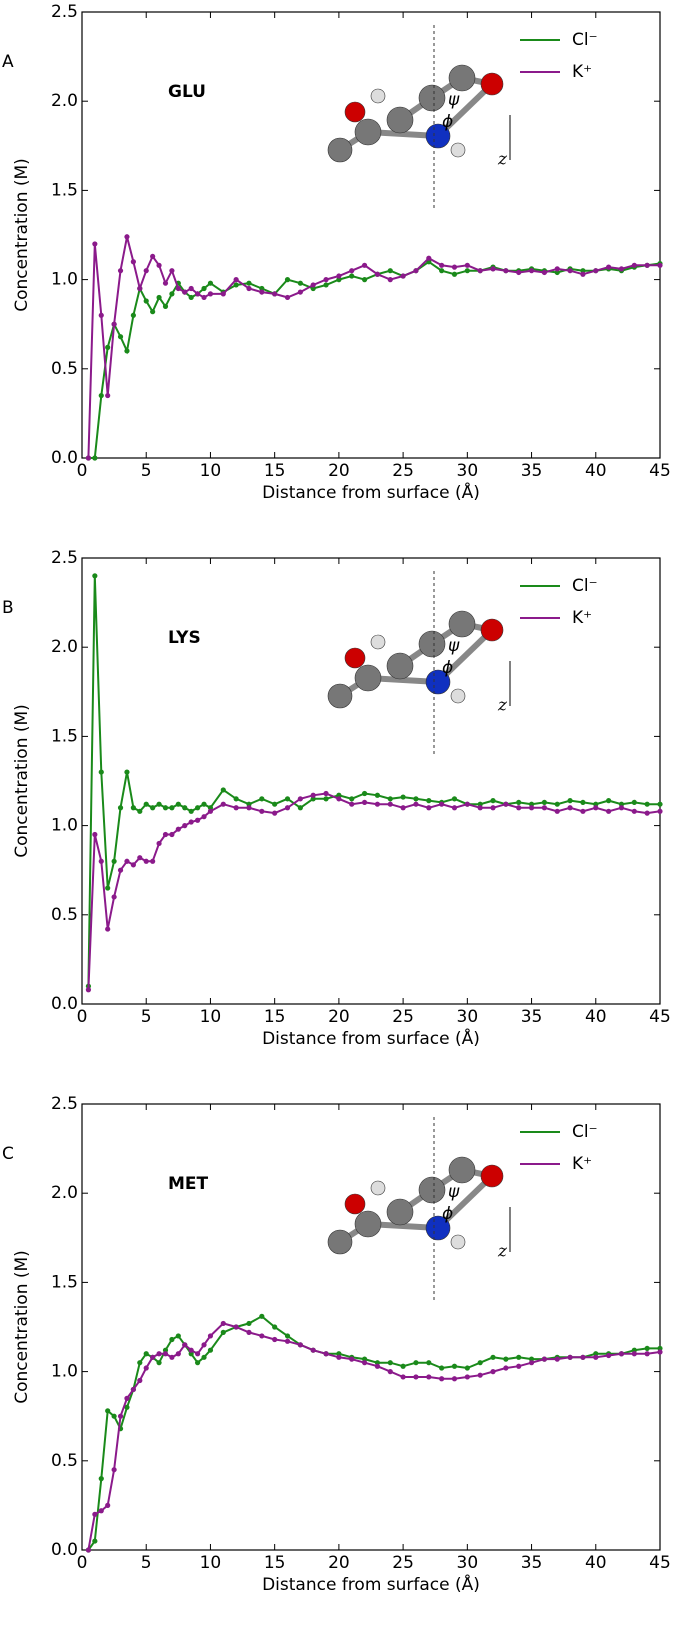 The height and width of the screenshot is (1638, 675). I want to click on y-tick-label: 2.5, so click(64, 12).